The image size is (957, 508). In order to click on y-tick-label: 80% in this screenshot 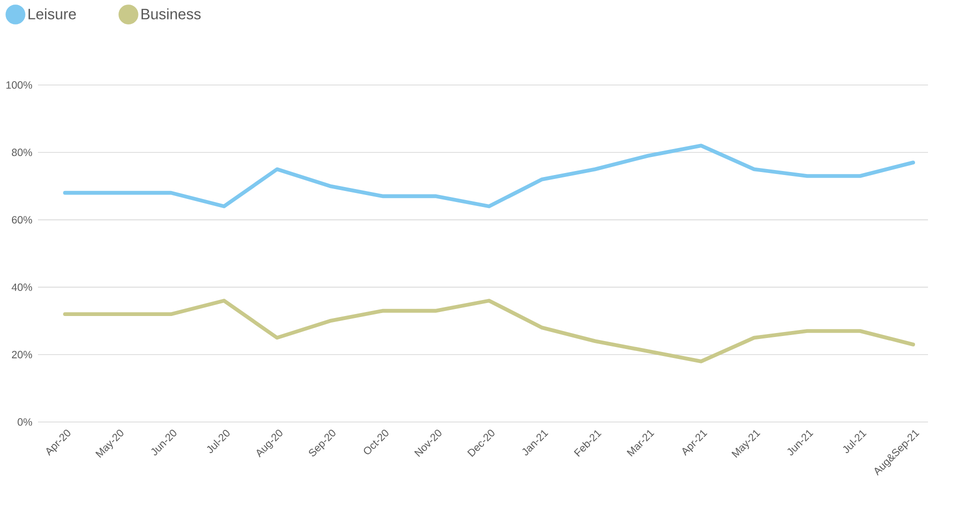, I will do `click(22, 152)`.